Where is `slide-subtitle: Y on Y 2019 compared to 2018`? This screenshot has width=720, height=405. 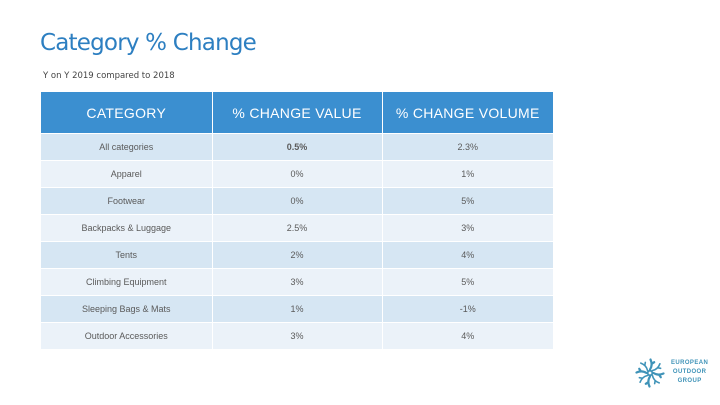 slide-subtitle: Y on Y 2019 compared to 2018 is located at coordinates (109, 76).